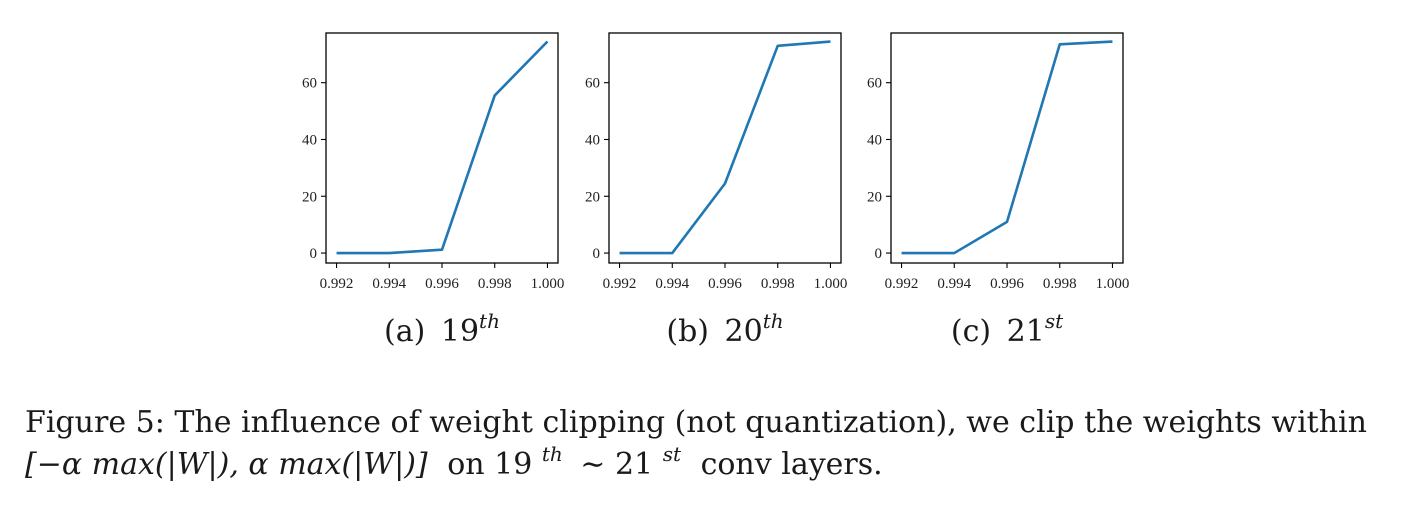 The width and height of the screenshot is (1418, 508). I want to click on subplot-1: 0 20 40 60 0.992 0.994 0.996 0.998 1.000 (a) 19th, so click(433, 190).